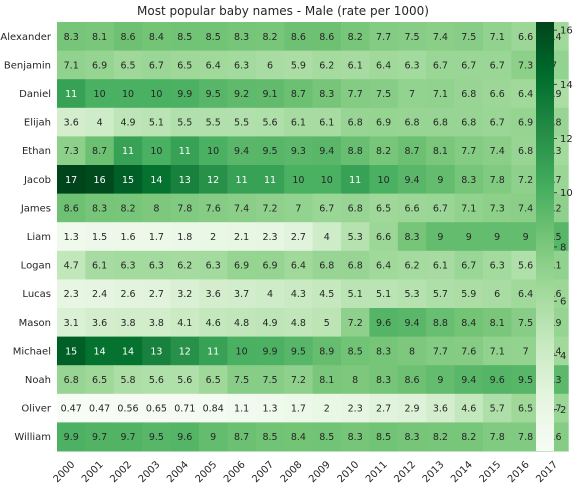  I want to click on colorbar-tick-label: 2, so click(563, 410).